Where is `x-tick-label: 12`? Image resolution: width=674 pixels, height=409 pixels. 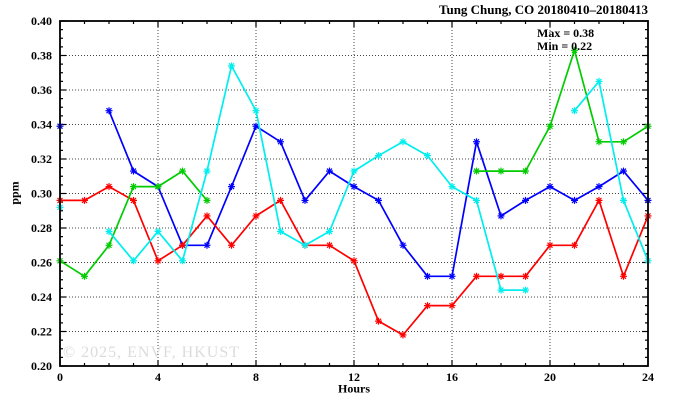
x-tick-label: 12 is located at coordinates (354, 377).